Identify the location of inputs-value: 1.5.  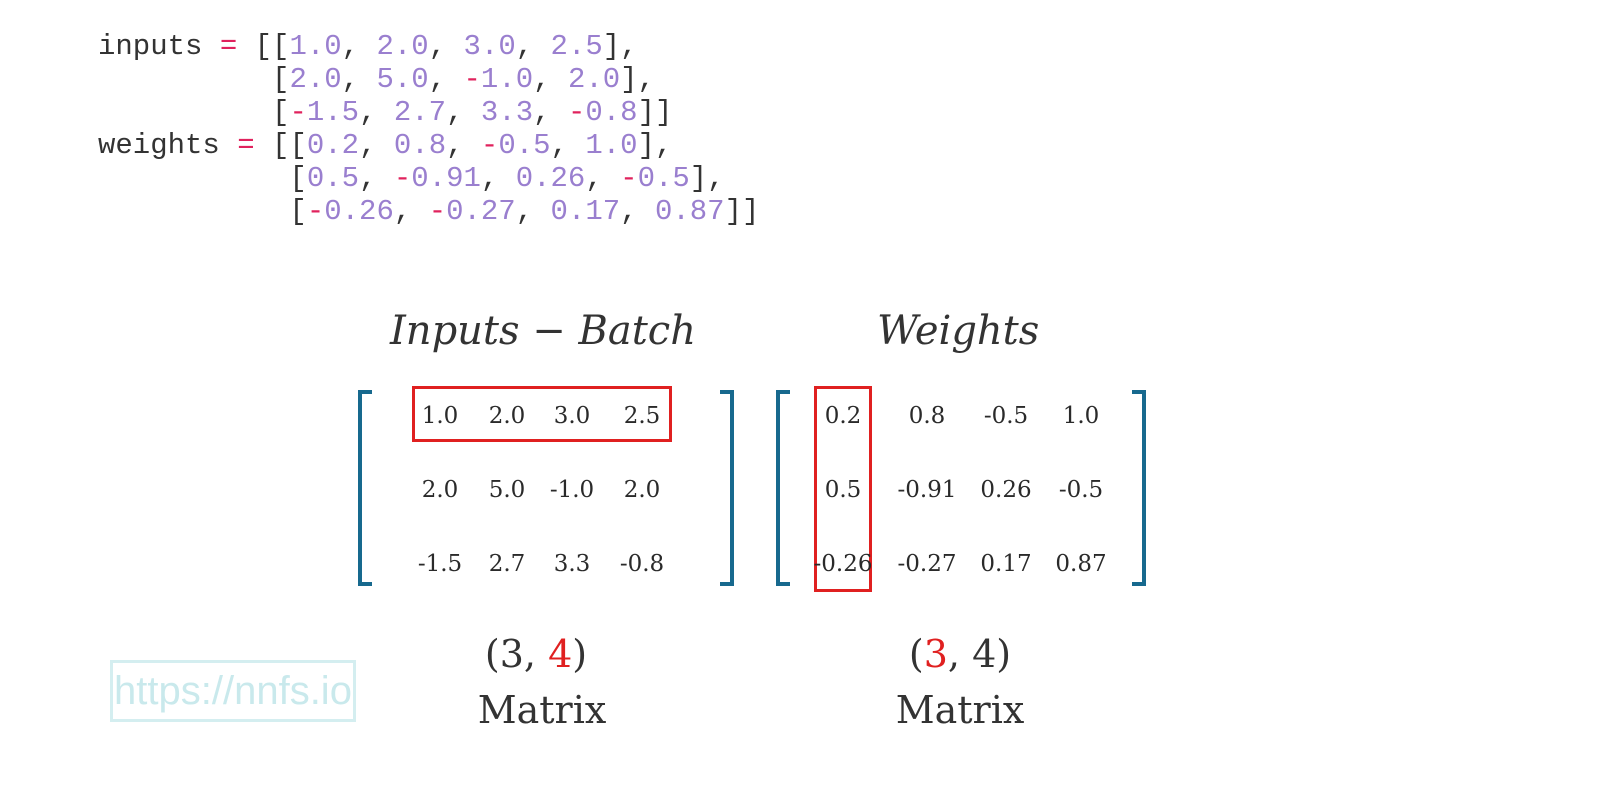
(333, 112).